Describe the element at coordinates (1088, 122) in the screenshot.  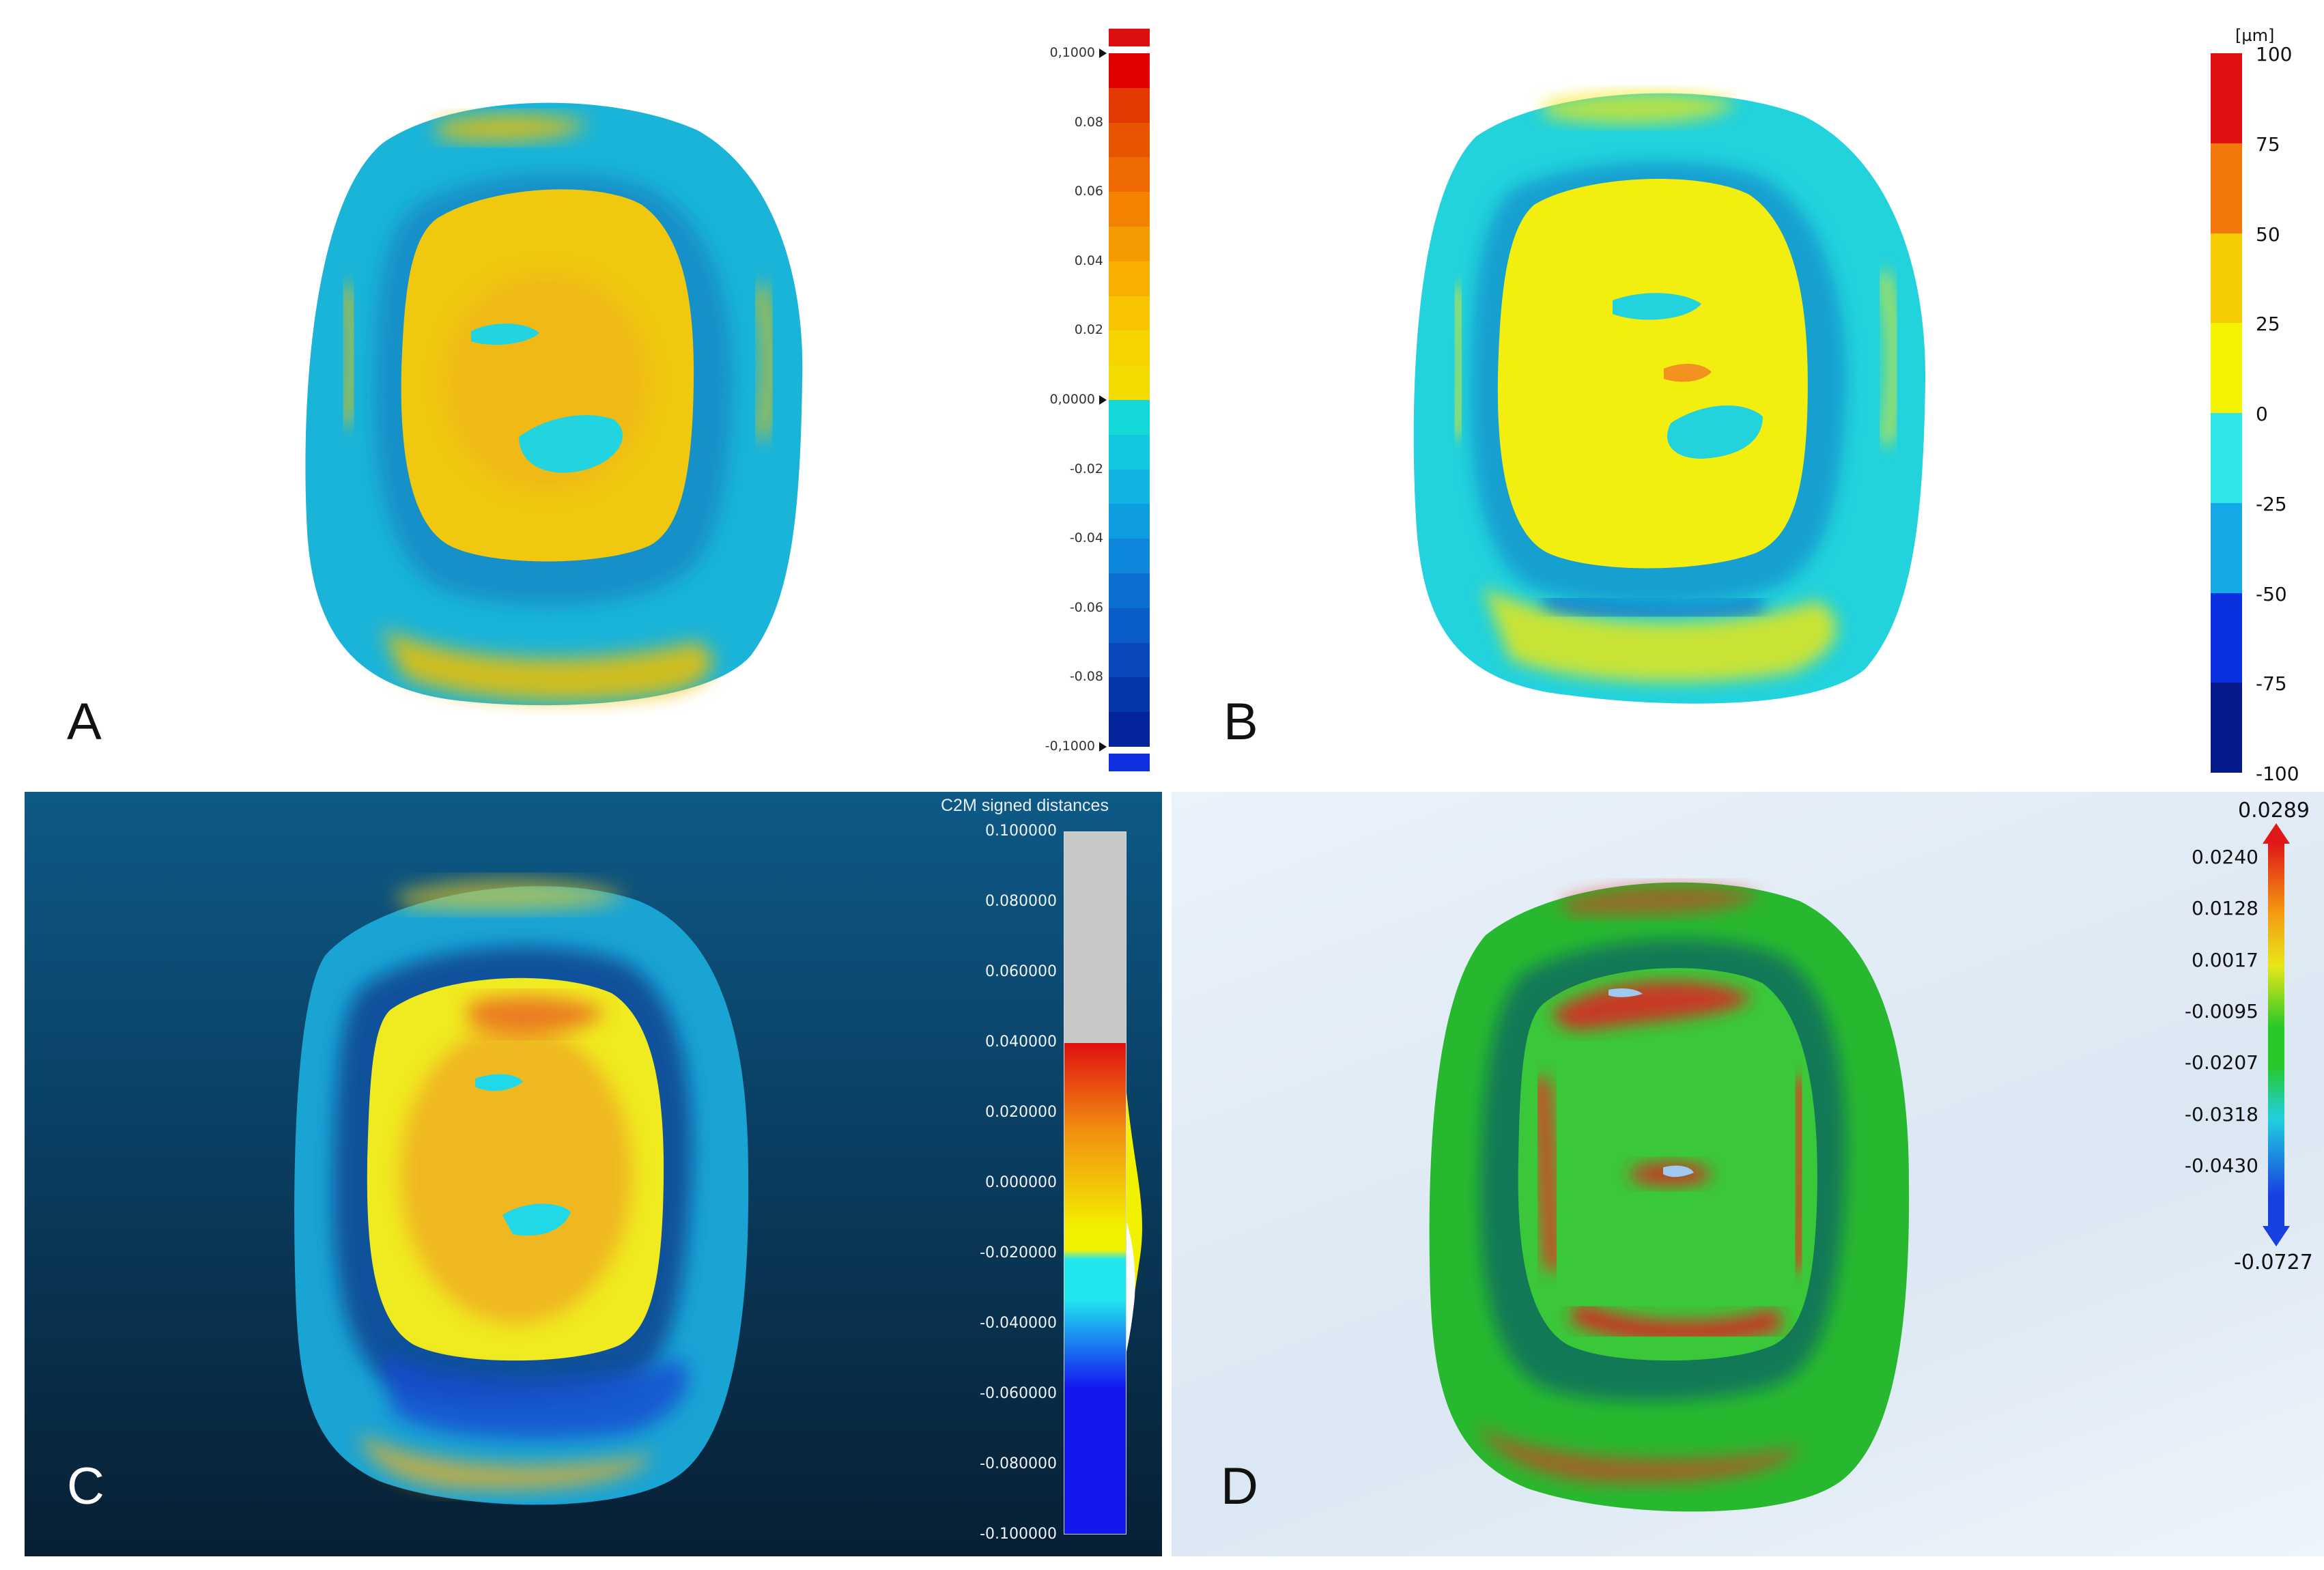
I see `scale-a-tick-label: 0.08` at that location.